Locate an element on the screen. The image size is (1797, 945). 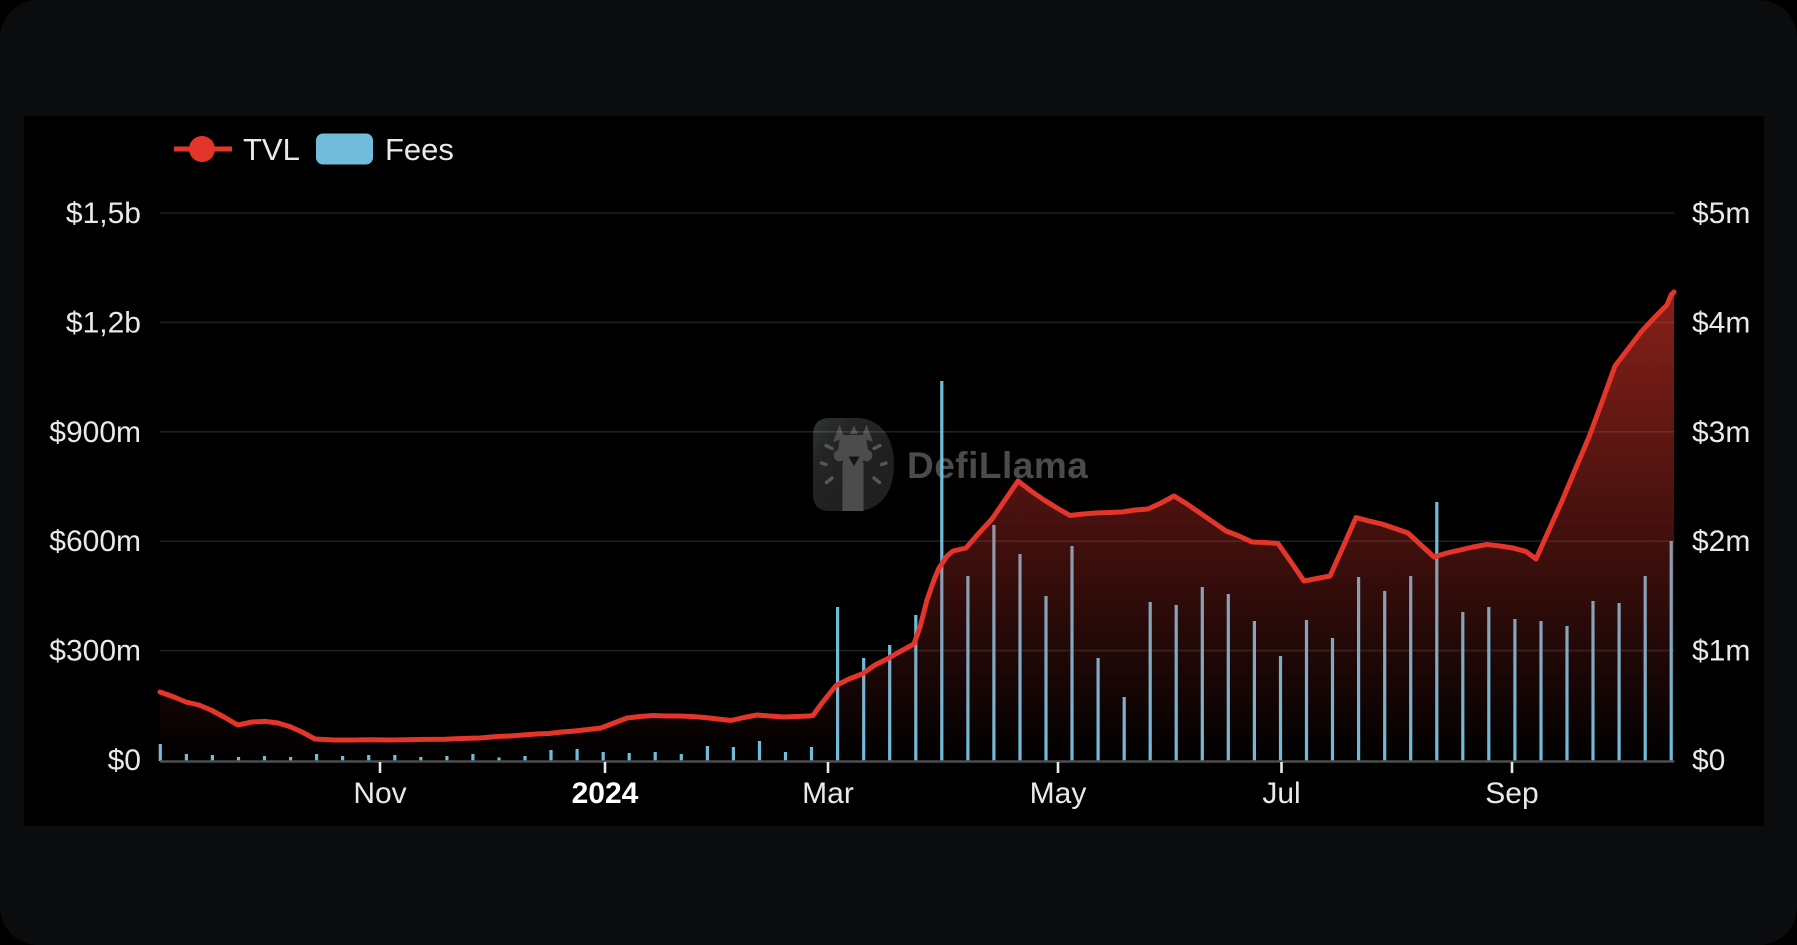
svg-text: Nov is located at coordinates (379, 793).